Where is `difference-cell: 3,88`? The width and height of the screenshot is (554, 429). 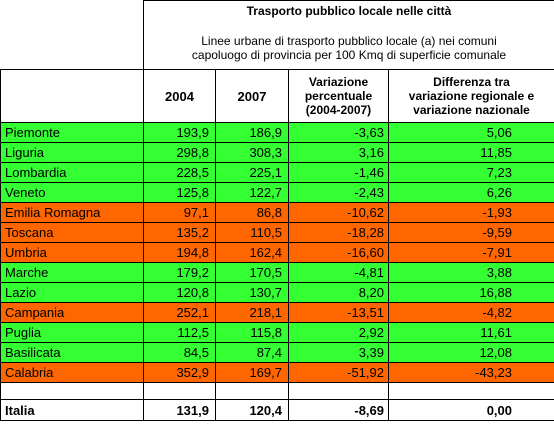
difference-cell: 3,88 is located at coordinates (471, 272).